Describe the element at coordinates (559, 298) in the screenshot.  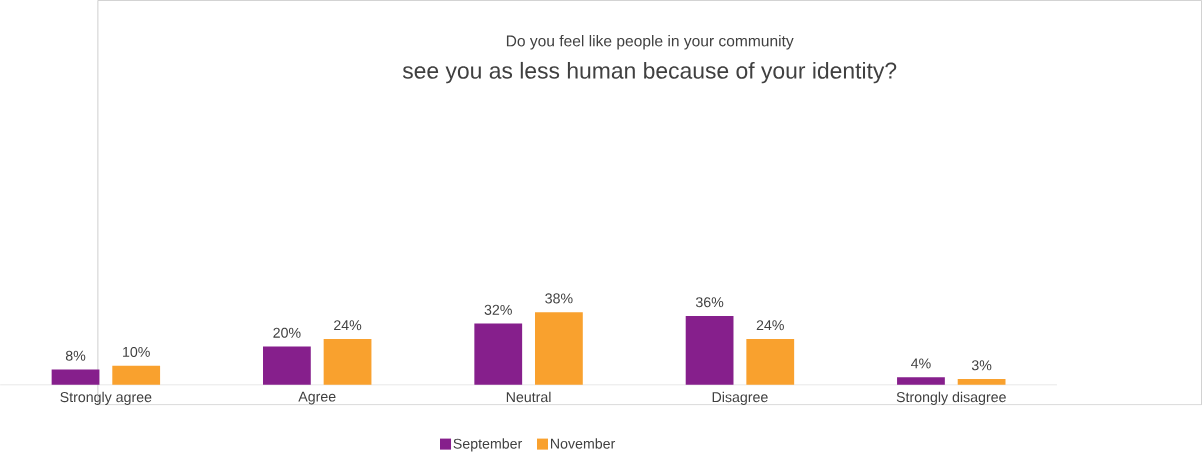
I see `data-label: 38%` at that location.